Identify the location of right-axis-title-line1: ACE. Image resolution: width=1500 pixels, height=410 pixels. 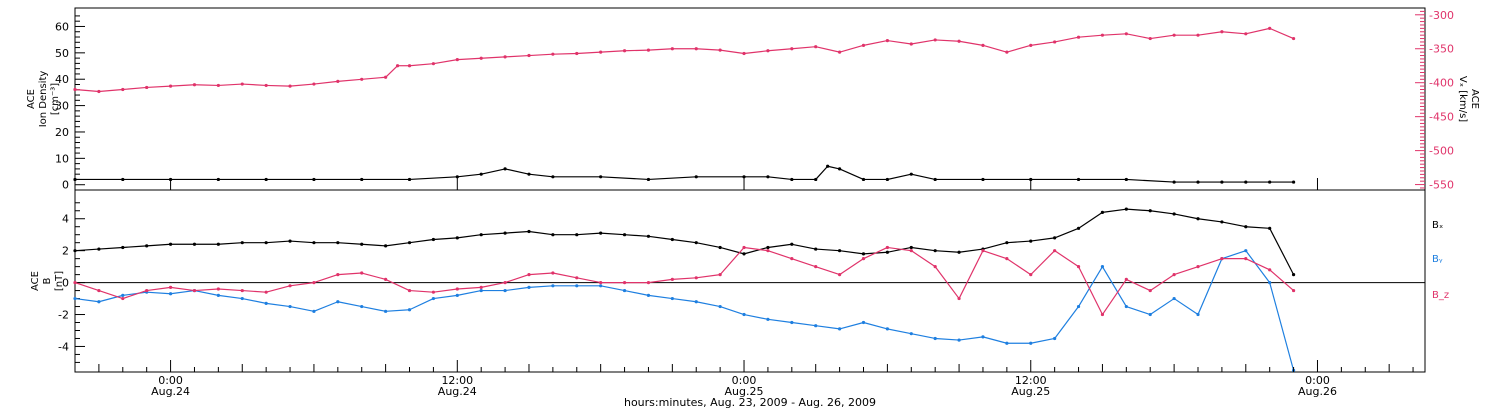
(1474, 99).